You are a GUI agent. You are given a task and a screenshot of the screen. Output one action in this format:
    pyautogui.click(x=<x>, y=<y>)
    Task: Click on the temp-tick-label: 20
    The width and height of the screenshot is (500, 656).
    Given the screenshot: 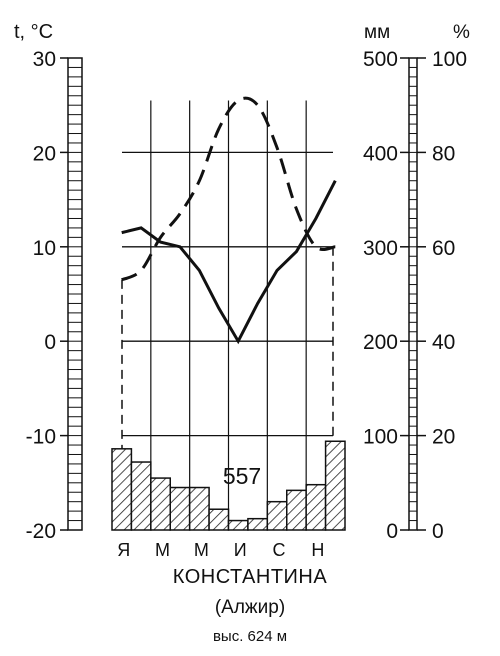 What is the action you would take?
    pyautogui.click(x=44, y=153)
    